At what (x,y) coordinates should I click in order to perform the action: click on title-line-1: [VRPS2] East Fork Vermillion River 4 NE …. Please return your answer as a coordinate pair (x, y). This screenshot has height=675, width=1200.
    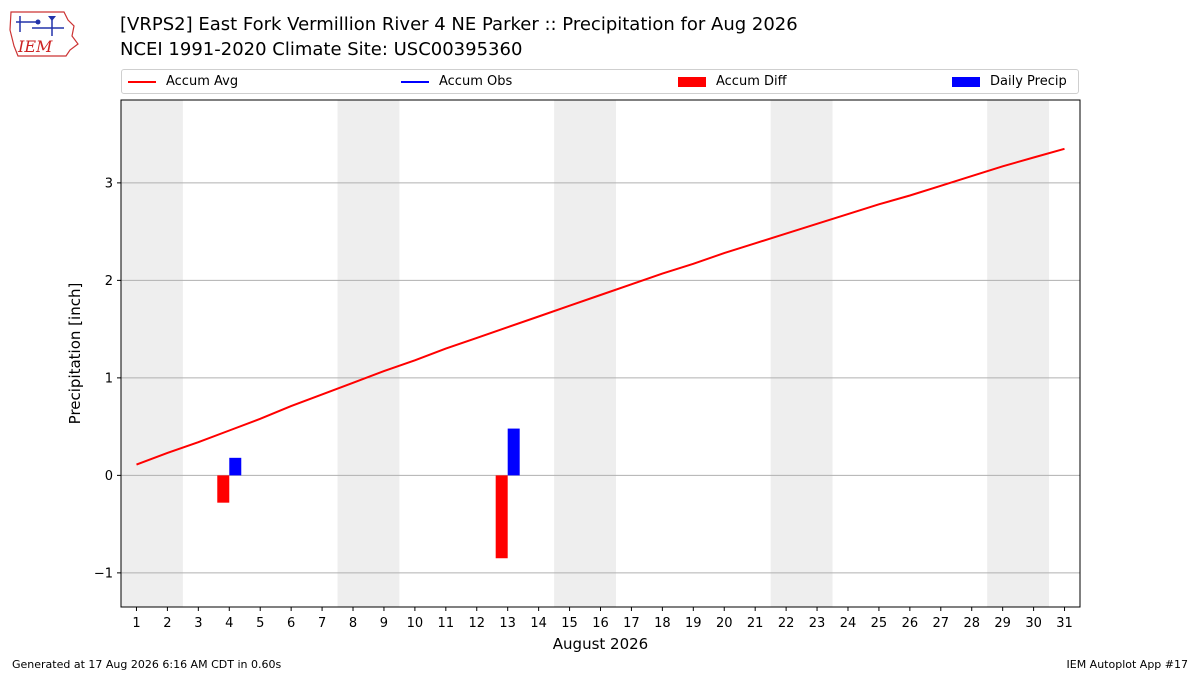
    Looking at the image, I should click on (459, 24).